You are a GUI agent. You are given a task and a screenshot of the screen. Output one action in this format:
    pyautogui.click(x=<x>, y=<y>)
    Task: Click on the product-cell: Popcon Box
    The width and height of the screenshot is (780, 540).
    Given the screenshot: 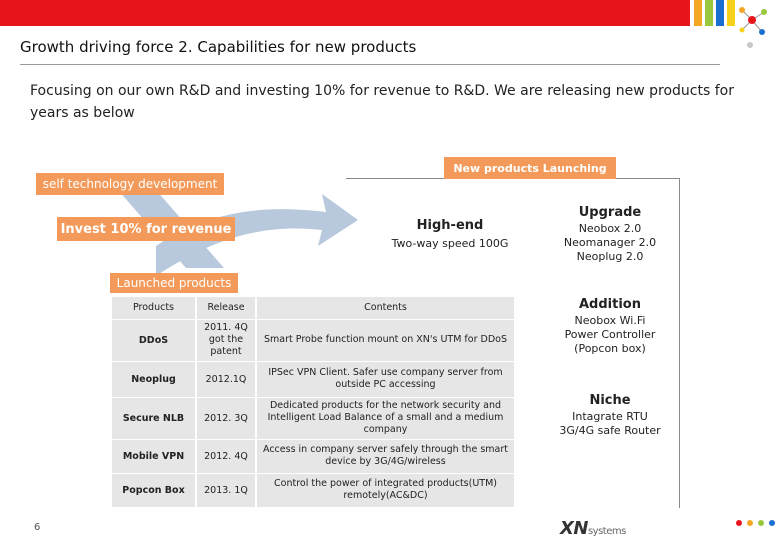 What is the action you would take?
    pyautogui.click(x=154, y=490)
    